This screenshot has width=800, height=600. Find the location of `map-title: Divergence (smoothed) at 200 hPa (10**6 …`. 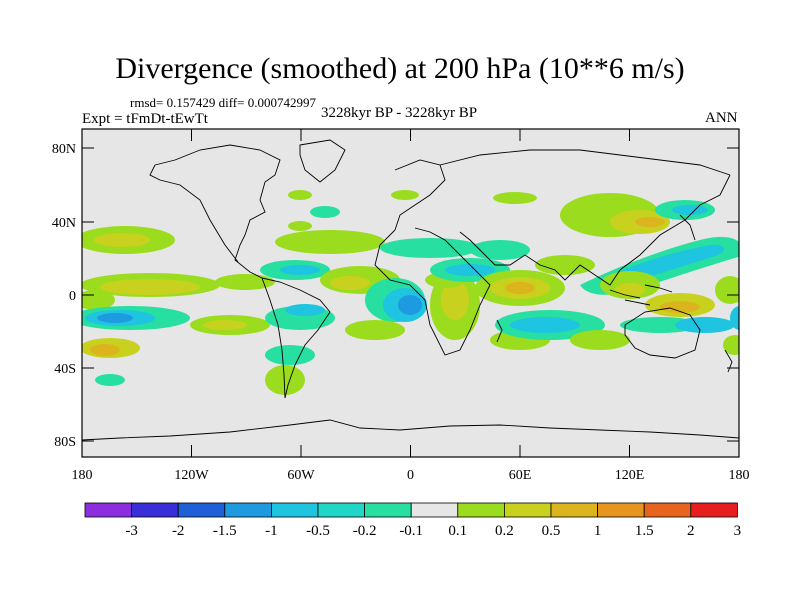

map-title: Divergence (smoothed) at 200 hPa (10**6 … is located at coordinates (400, 68).